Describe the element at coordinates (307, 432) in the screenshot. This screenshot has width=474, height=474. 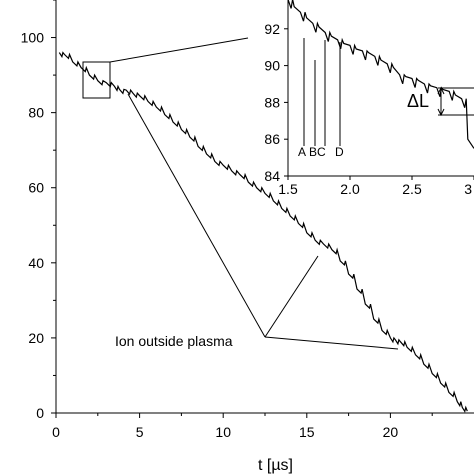
I see `x-tick-label: 15` at that location.